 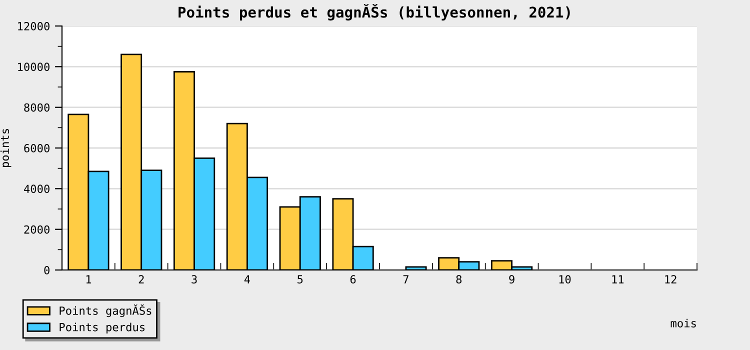 What do you see at coordinates (194, 279) in the screenshot?
I see `x-tick-label: 3` at bounding box center [194, 279].